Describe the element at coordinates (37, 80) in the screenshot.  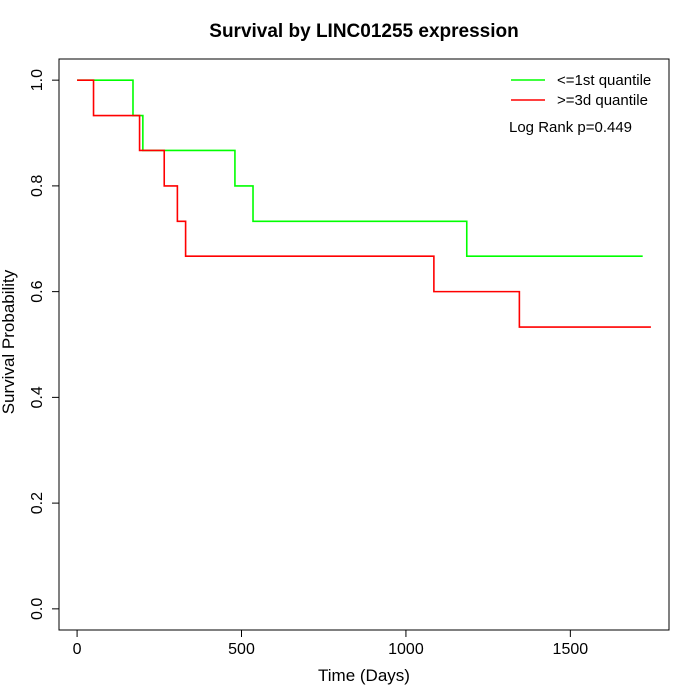
I see `y-tick-label-5: 1.0` at that location.